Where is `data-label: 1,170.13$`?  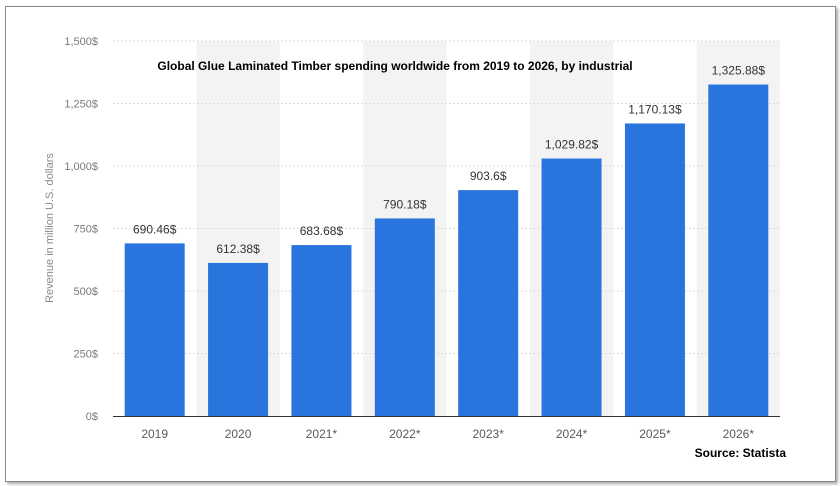
data-label: 1,170.13$ is located at coordinates (655, 109).